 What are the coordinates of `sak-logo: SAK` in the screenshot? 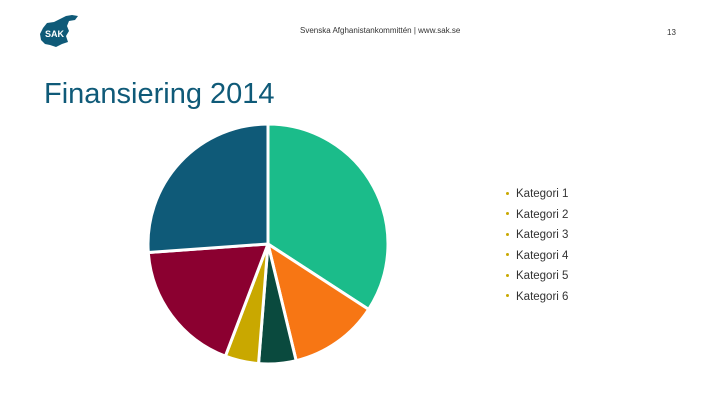 It's located at (59, 31).